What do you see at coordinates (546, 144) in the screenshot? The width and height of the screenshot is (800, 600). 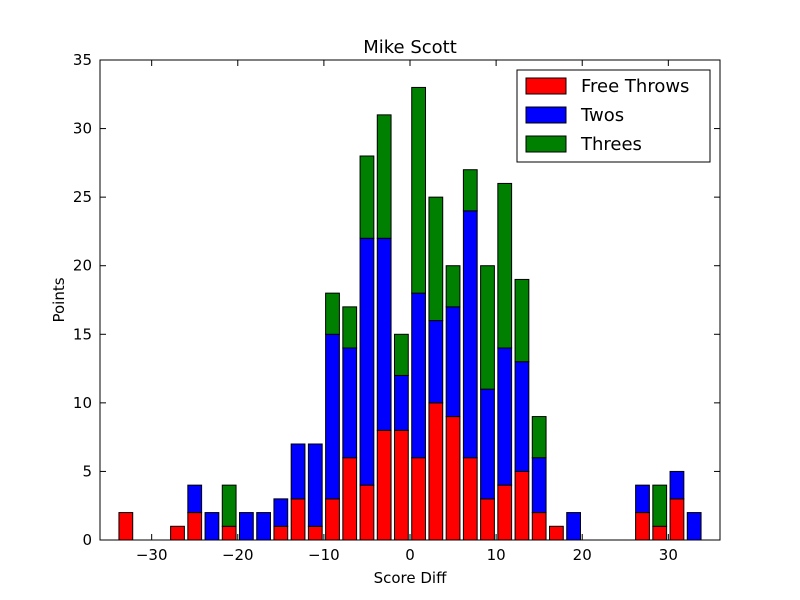 I see `legend-swatch-threes` at bounding box center [546, 144].